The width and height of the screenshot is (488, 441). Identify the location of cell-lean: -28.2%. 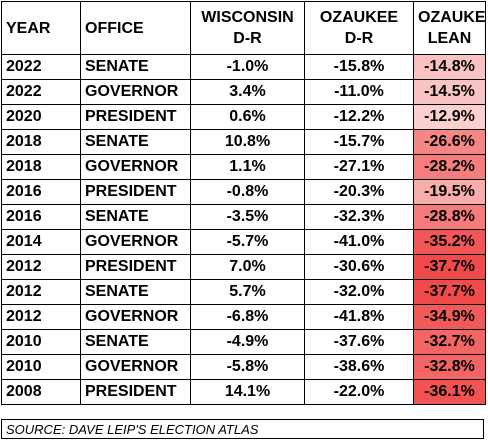
(449, 167).